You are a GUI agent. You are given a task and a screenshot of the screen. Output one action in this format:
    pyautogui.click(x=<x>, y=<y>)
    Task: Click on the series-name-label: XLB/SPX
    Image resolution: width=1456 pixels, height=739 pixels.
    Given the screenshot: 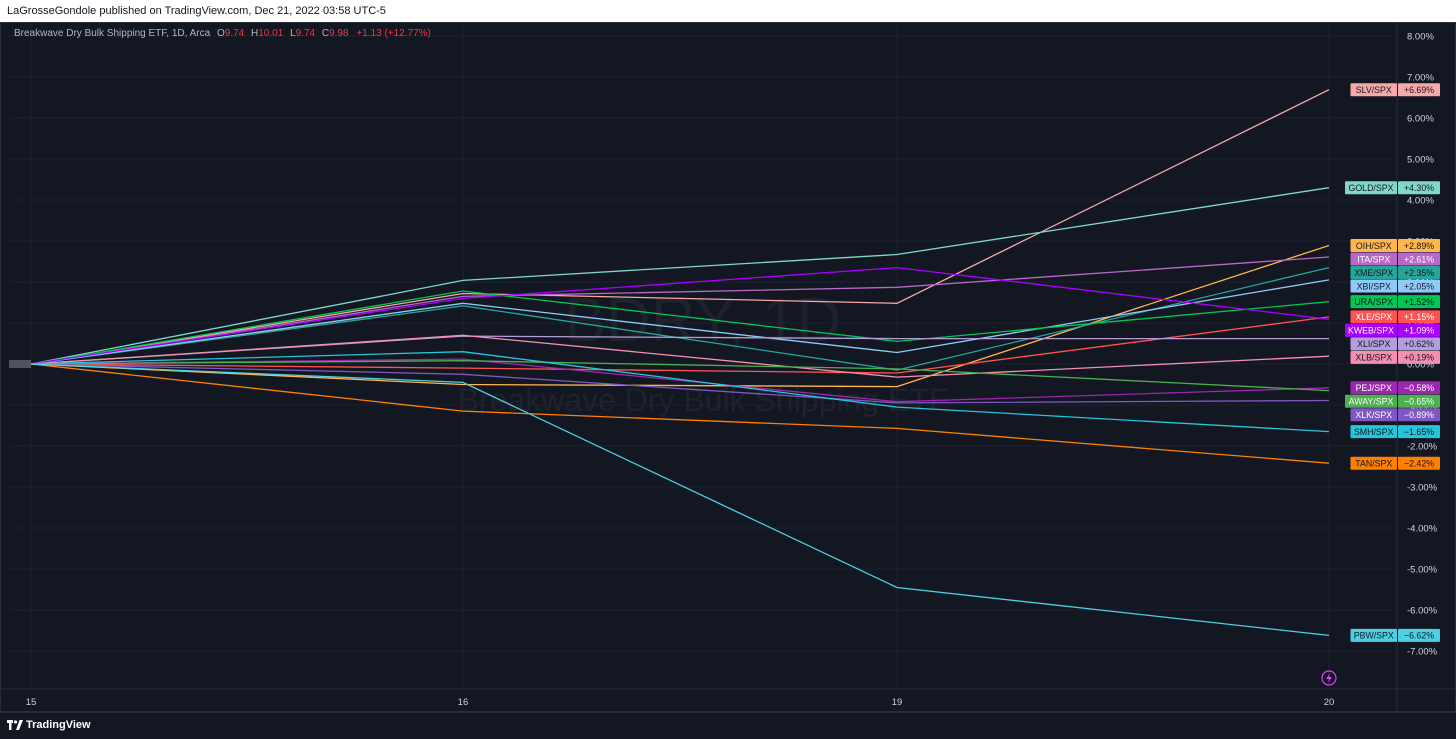 What is the action you would take?
    pyautogui.click(x=1373, y=358)
    